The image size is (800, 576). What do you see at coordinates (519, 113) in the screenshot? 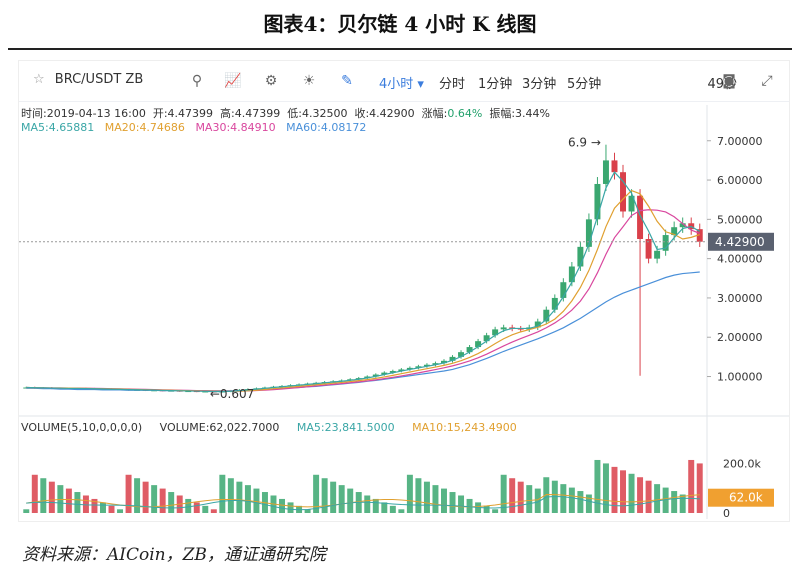
I see `info-amplitude: 振幅:3.44%` at bounding box center [519, 113].